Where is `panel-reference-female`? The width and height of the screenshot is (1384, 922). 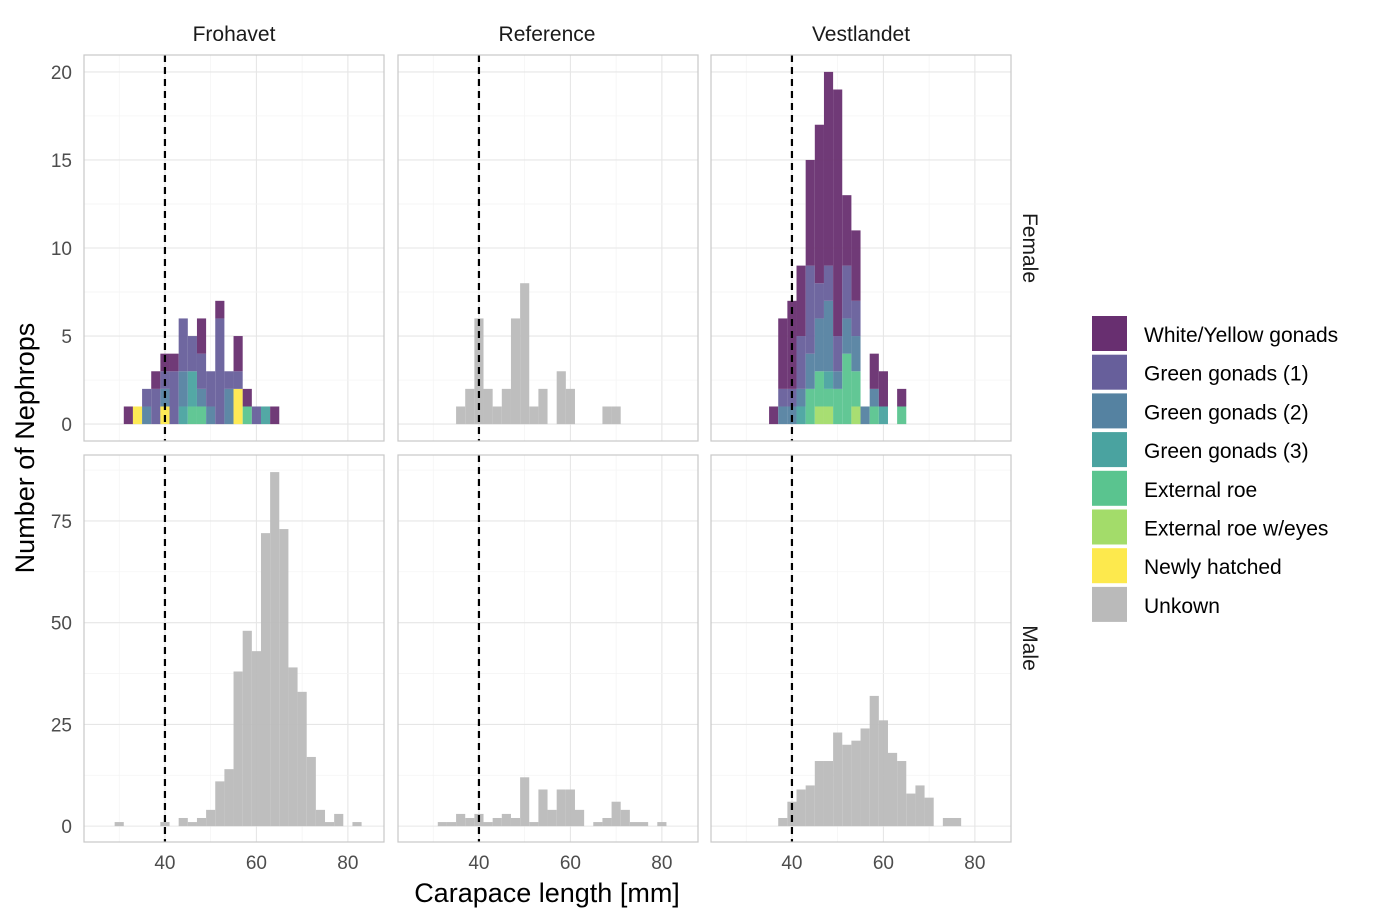
panel-reference-female is located at coordinates (548, 248).